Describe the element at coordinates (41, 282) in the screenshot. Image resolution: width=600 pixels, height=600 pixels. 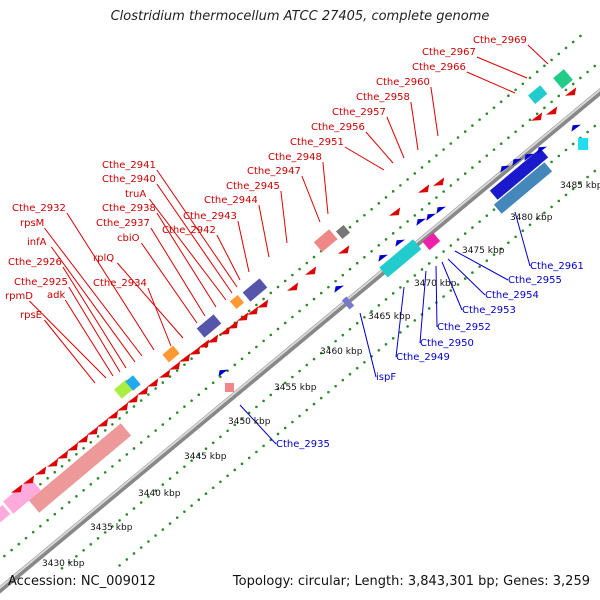
I see `gene-label: Cthe_2925` at that location.